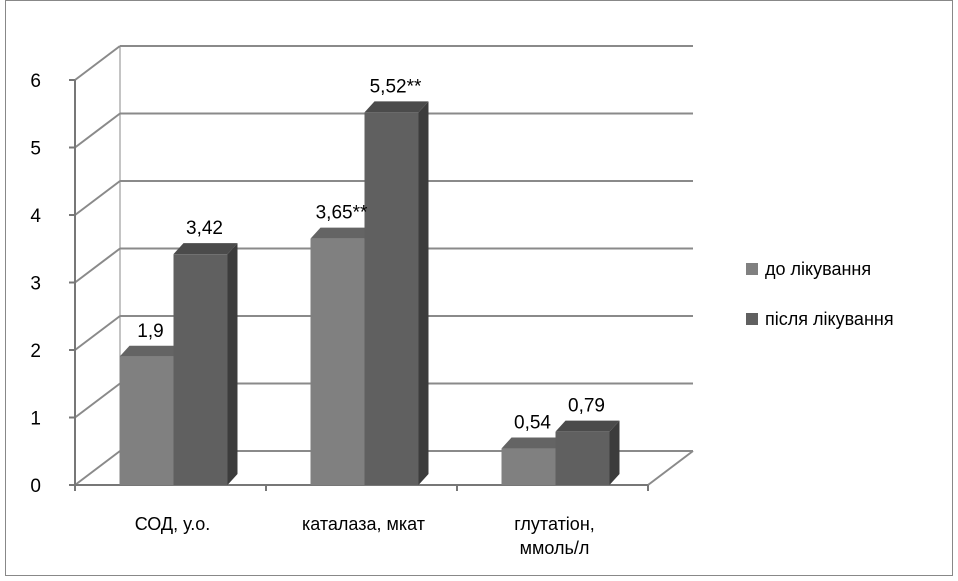 The image size is (958, 581). What do you see at coordinates (35, 351) in the screenshot?
I see `y-tick-label: 2` at bounding box center [35, 351].